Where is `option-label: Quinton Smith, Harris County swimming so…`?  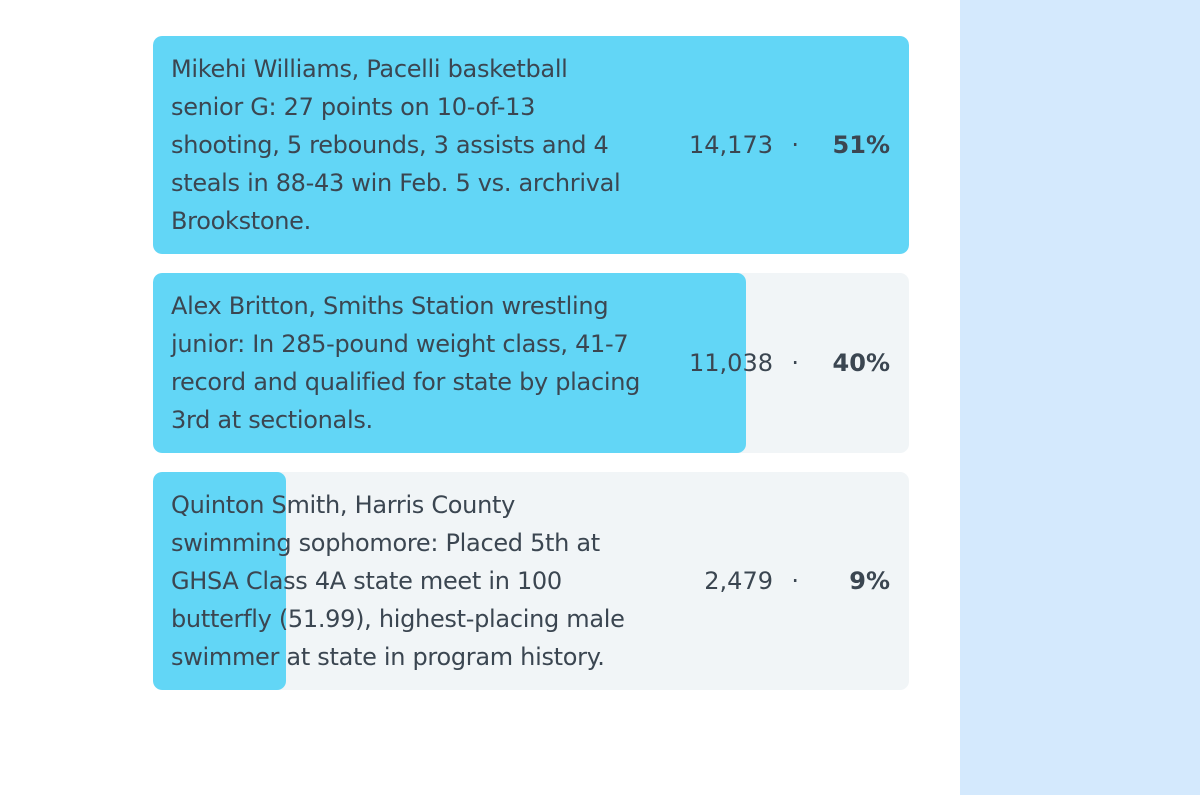
option-label: Quinton Smith, Harris County swimming so… is located at coordinates (398, 581).